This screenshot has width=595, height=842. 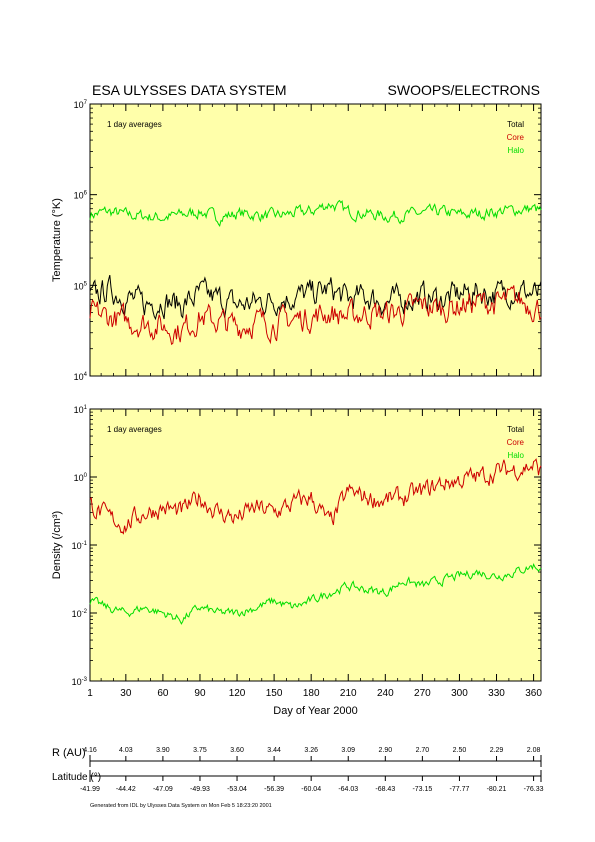 What do you see at coordinates (533, 693) in the screenshot?
I see `x-tick-label: 360` at bounding box center [533, 693].